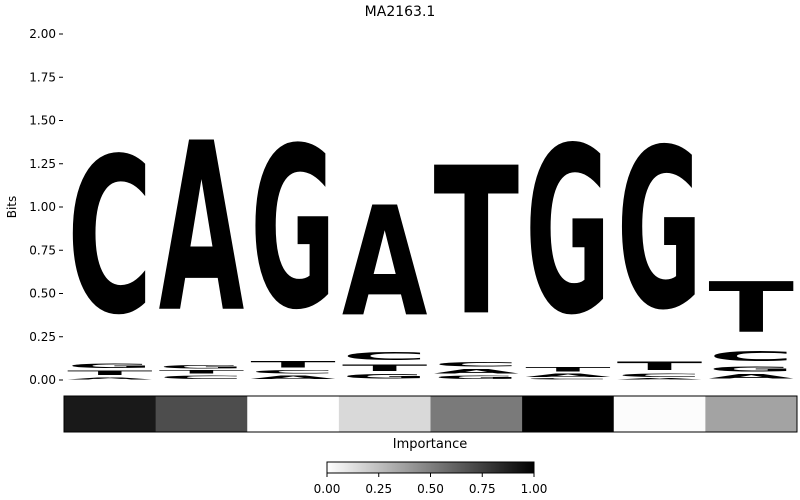 Image resolution: width=800 pixels, height=500 pixels. Describe the element at coordinates (42, 294) in the screenshot. I see `y-tick-label: 0.50` at that location.